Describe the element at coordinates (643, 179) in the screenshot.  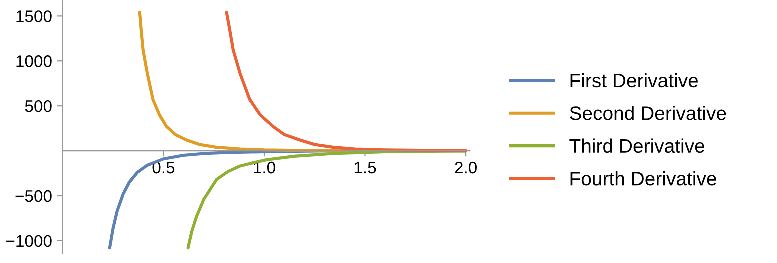
I see `legend-label: Fourth Derivative` at that location.